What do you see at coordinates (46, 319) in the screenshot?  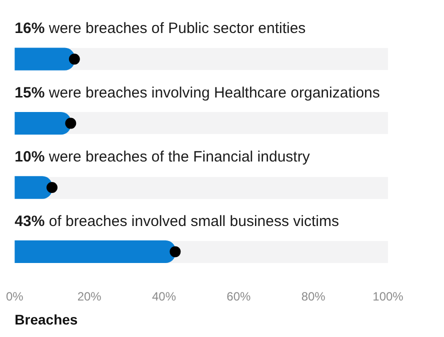 I see `x-axis-title: Breaches` at bounding box center [46, 319].